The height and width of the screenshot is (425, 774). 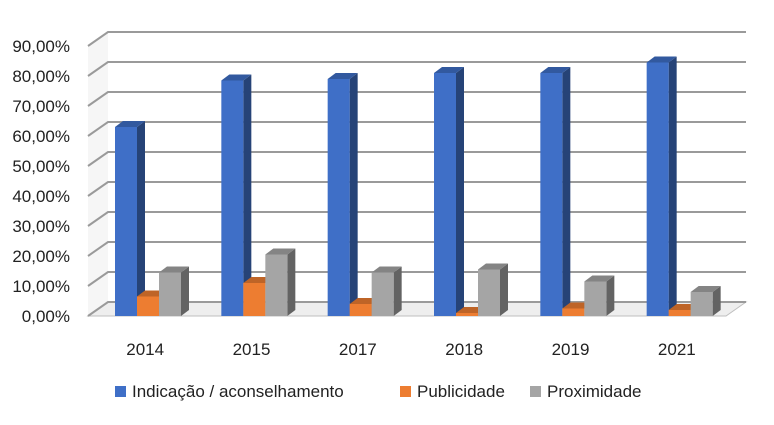 I want to click on y-tick-label: 50,00%, so click(x=41, y=166).